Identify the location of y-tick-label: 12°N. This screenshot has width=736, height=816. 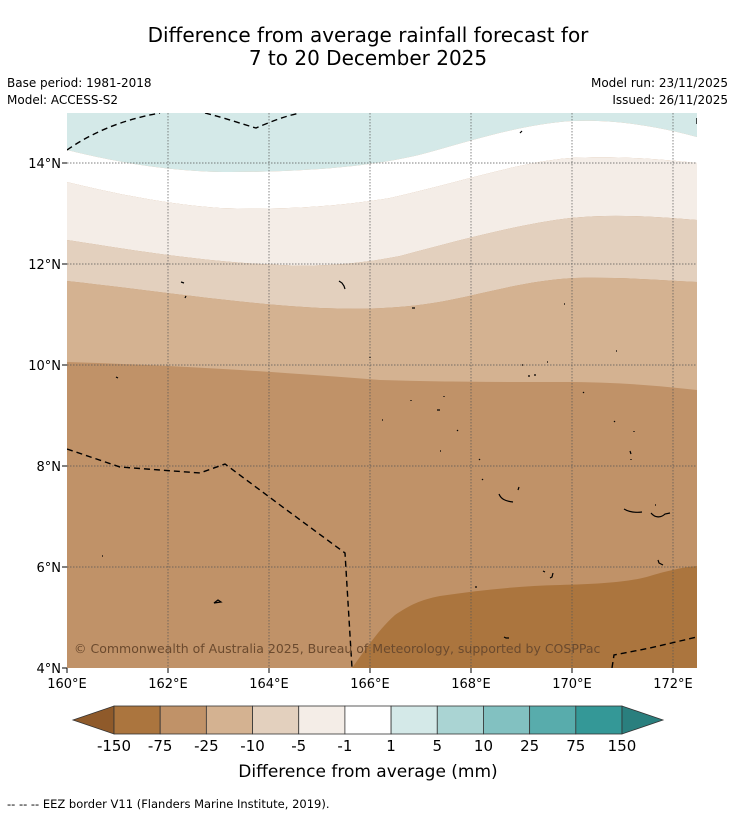
(44, 265).